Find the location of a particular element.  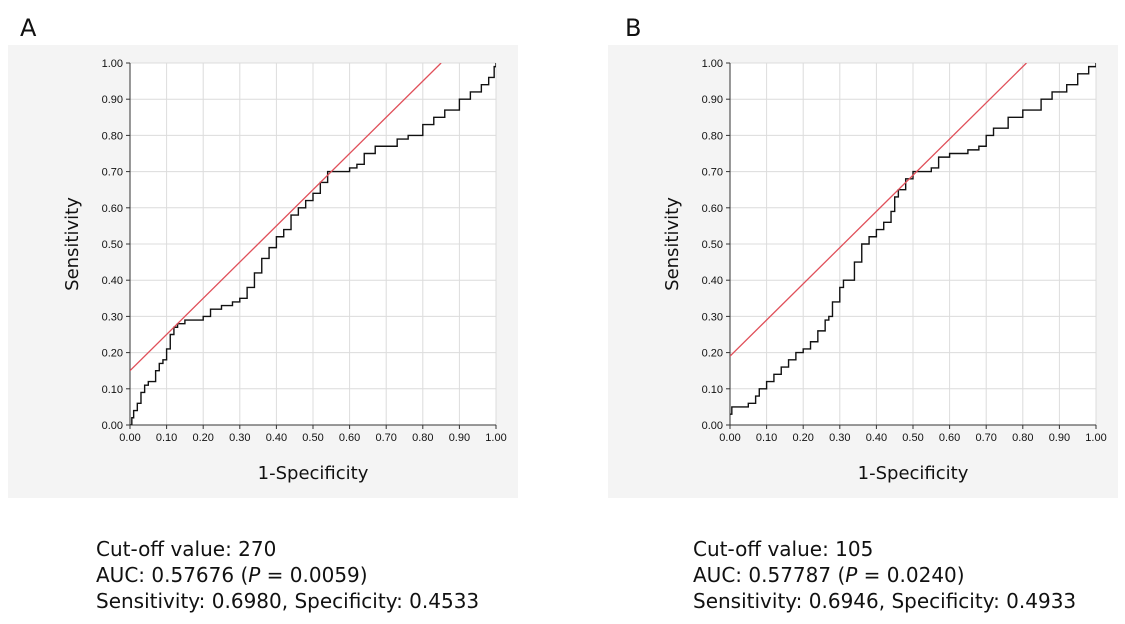

panel-a-letter: A is located at coordinates (28, 28).